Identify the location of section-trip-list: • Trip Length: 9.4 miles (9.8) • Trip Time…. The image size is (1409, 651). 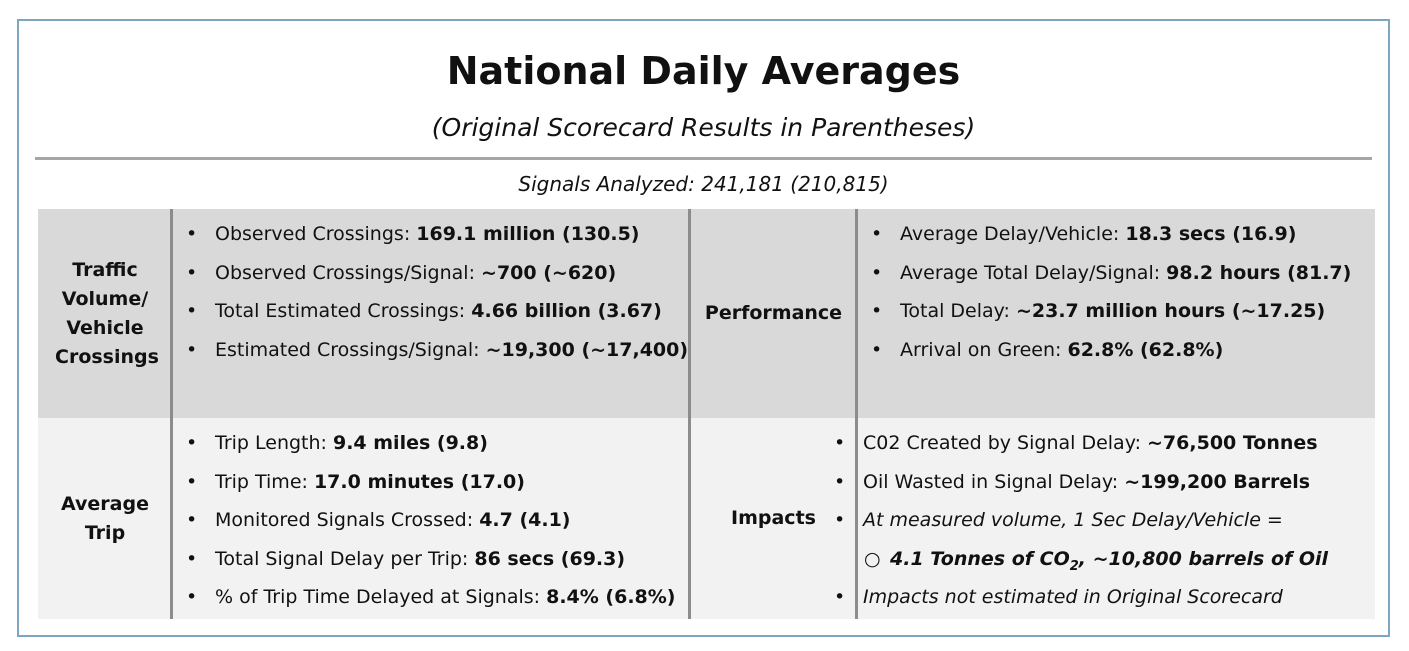
(431, 518).